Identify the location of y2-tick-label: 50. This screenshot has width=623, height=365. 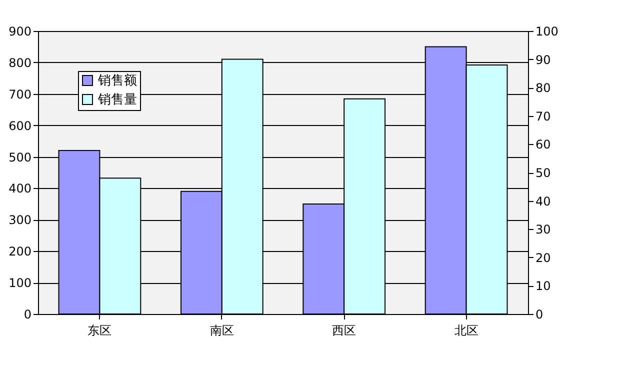
(543, 173).